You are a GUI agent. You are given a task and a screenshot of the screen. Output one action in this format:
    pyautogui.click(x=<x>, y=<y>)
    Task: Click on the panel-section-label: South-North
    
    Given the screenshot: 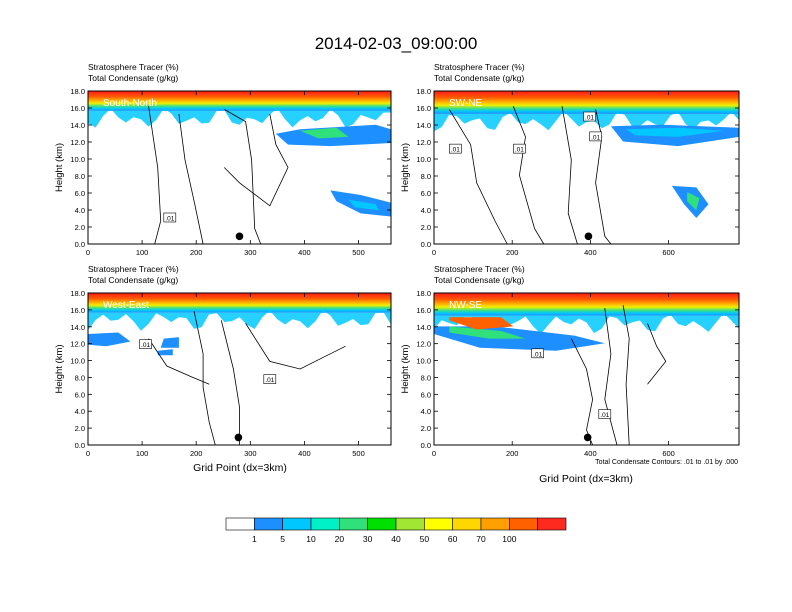 What is the action you would take?
    pyautogui.click(x=130, y=103)
    